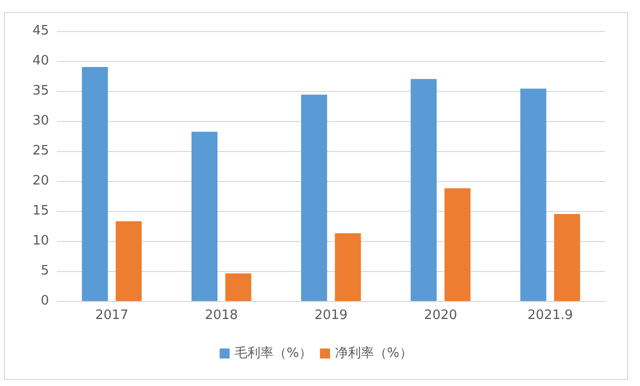 Image resolution: width=640 pixels, height=386 pixels. What do you see at coordinates (40, 31) in the screenshot?
I see `y-tick-label: 45` at bounding box center [40, 31].